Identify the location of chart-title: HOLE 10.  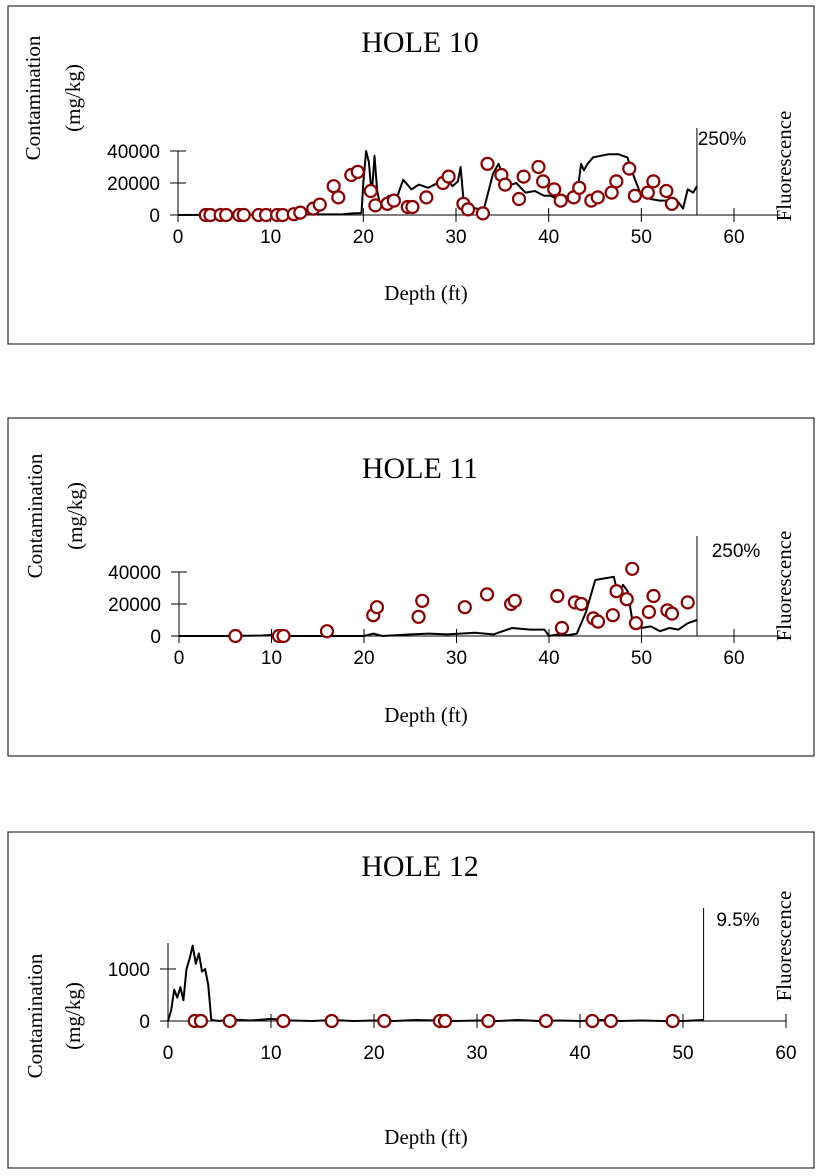
(419, 42).